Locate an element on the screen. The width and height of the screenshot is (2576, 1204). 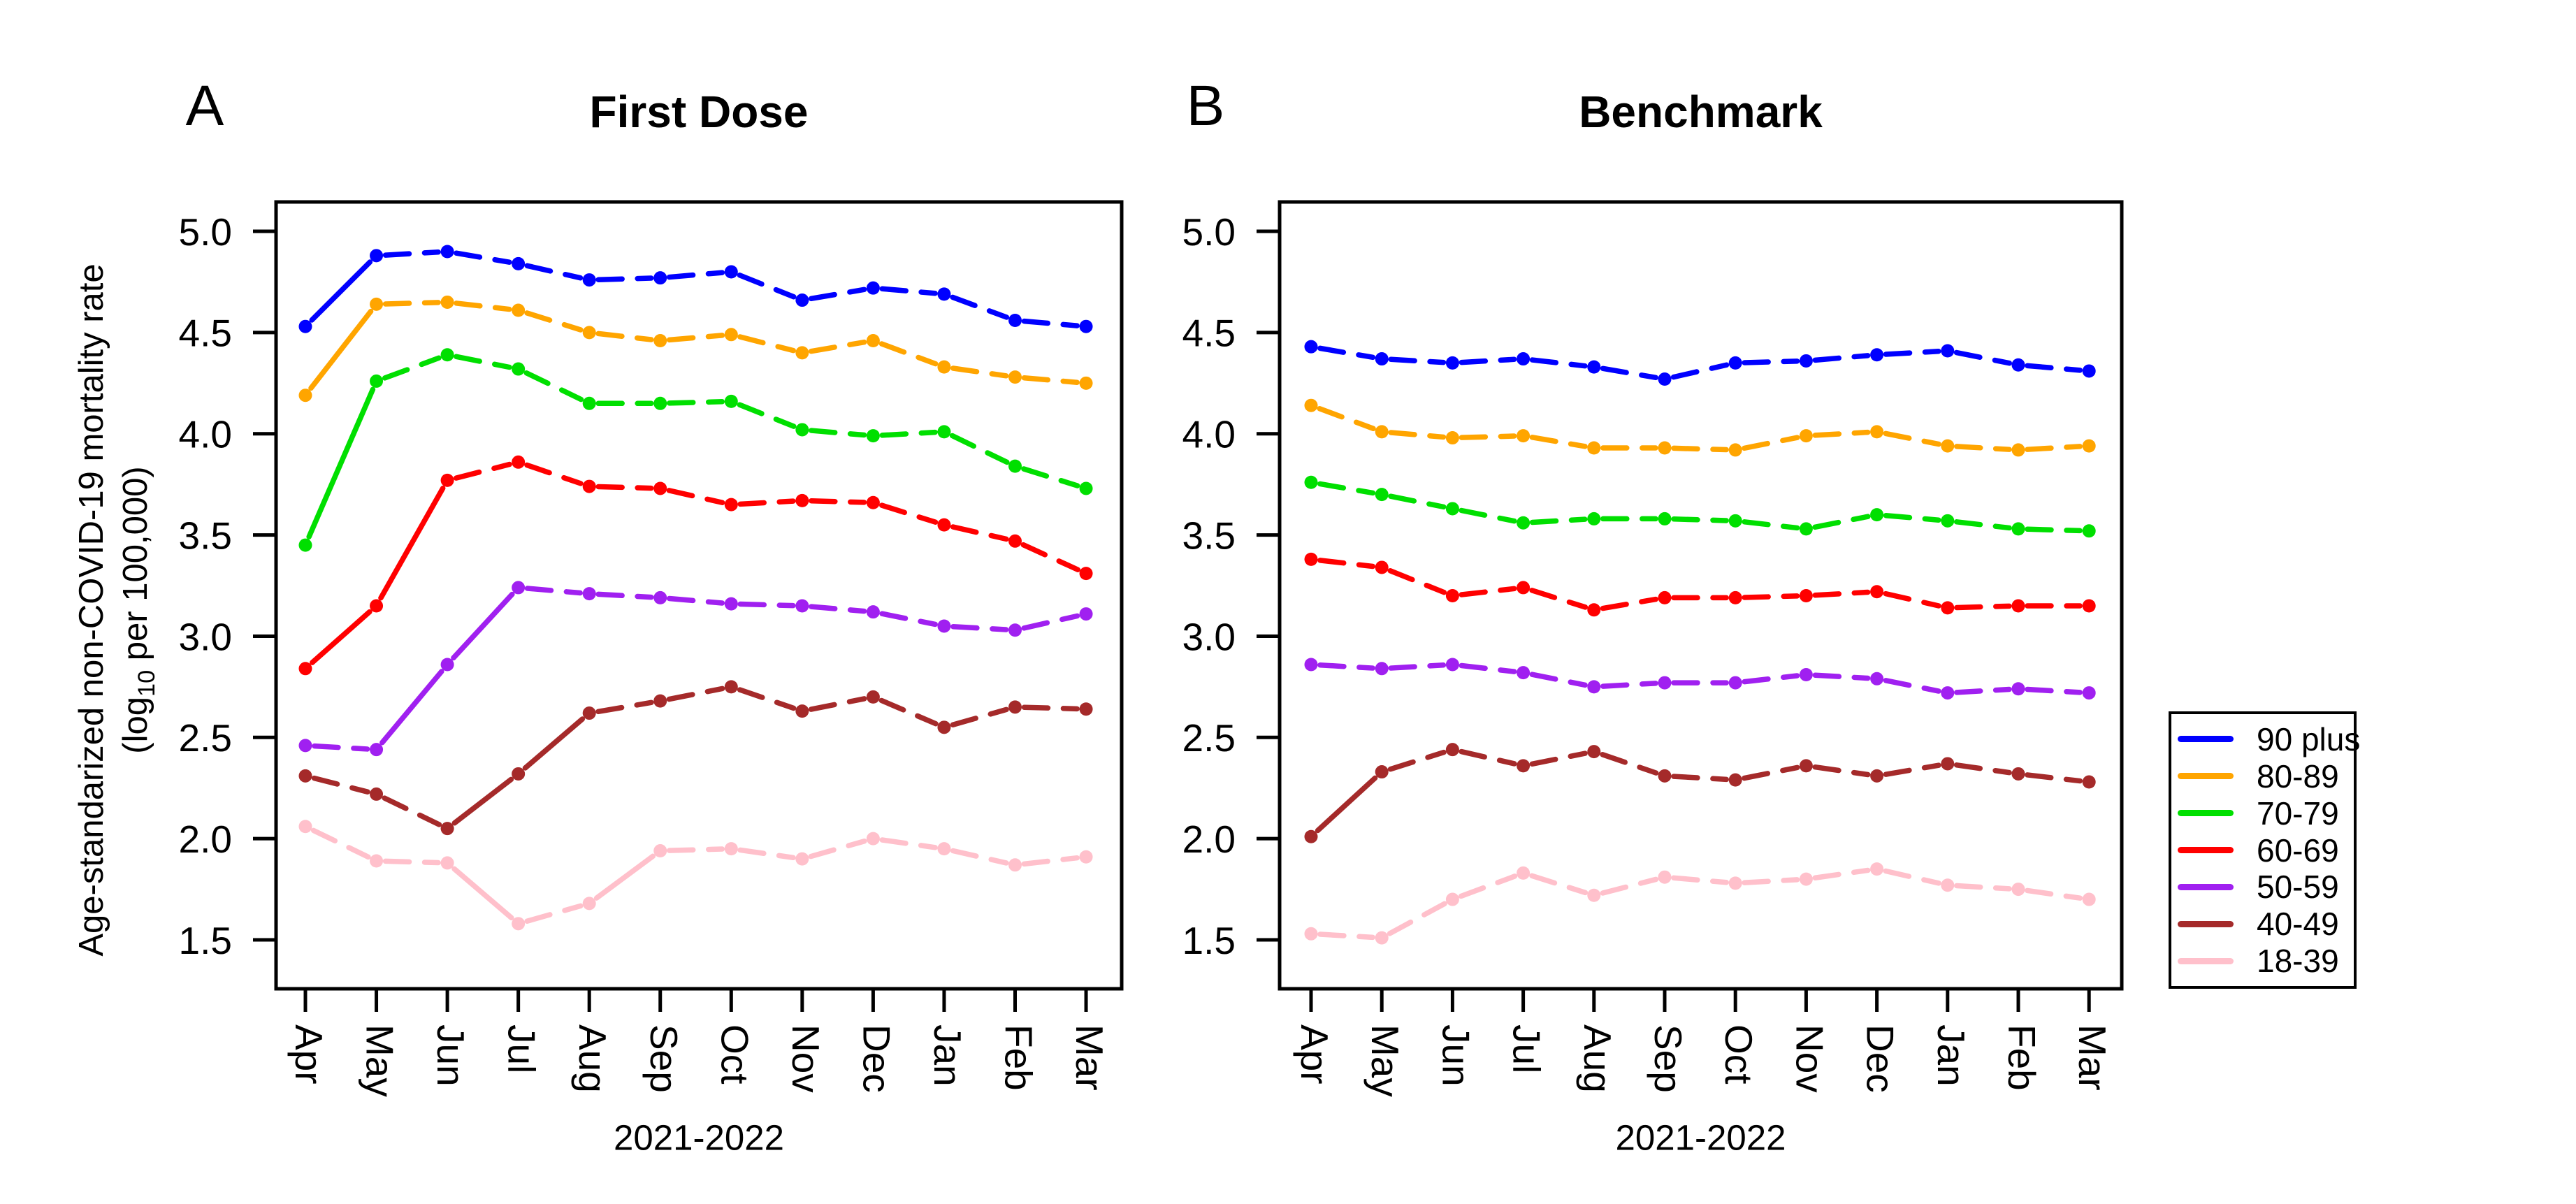
x-tick-label: Nov is located at coordinates (805, 1058).